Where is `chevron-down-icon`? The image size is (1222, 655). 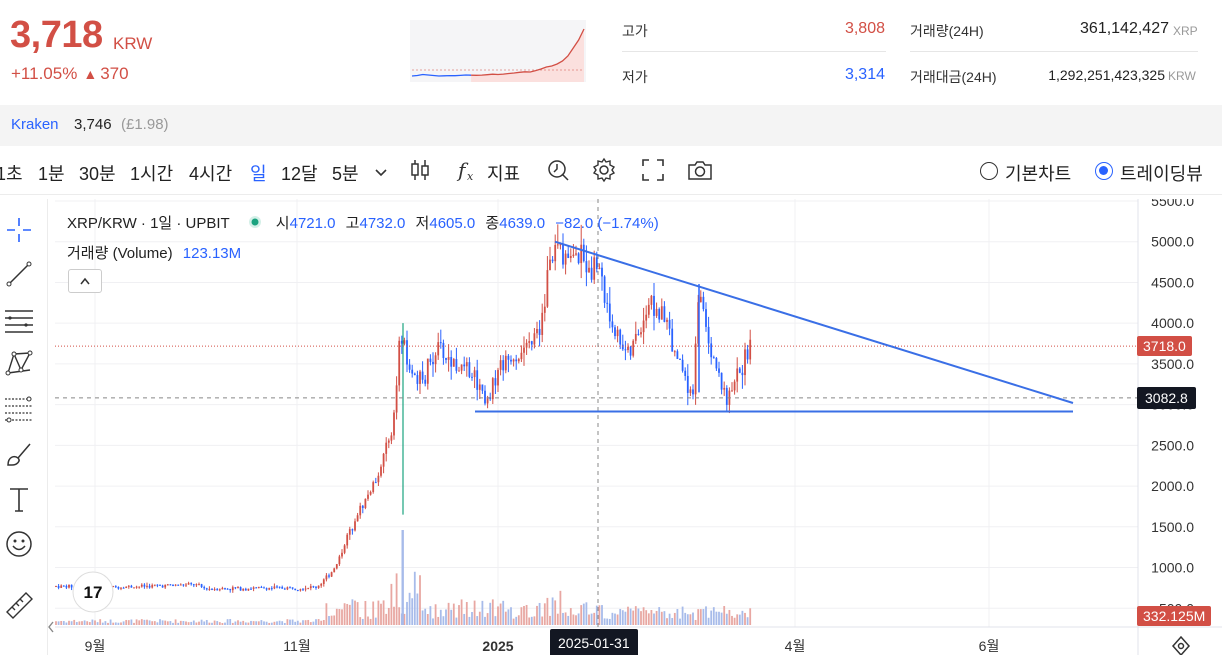 chevron-down-icon is located at coordinates (381, 172).